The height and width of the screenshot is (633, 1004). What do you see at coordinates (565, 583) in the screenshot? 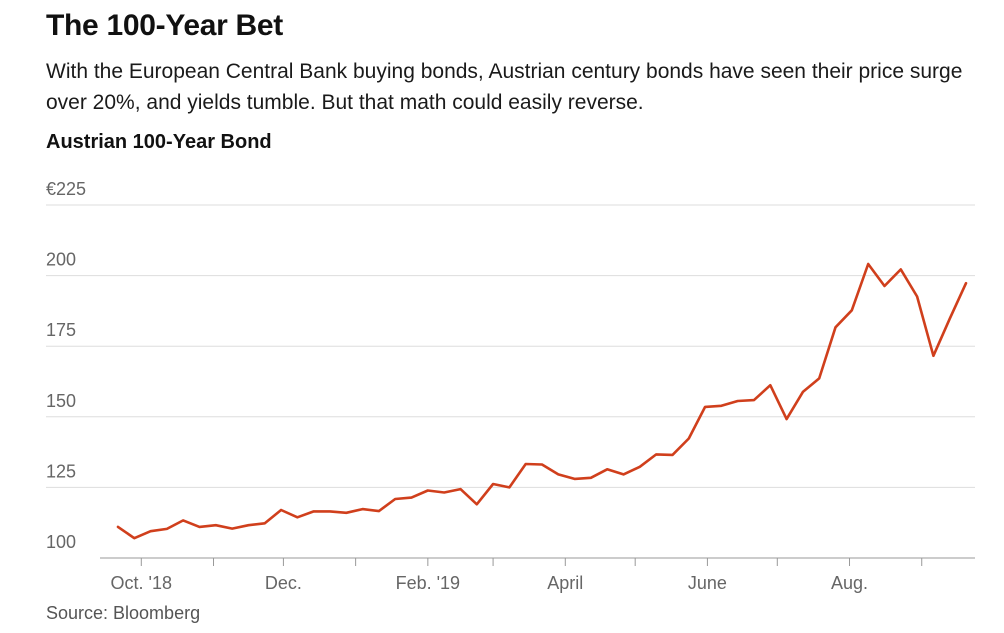
I see `x-tick-label: April` at bounding box center [565, 583].